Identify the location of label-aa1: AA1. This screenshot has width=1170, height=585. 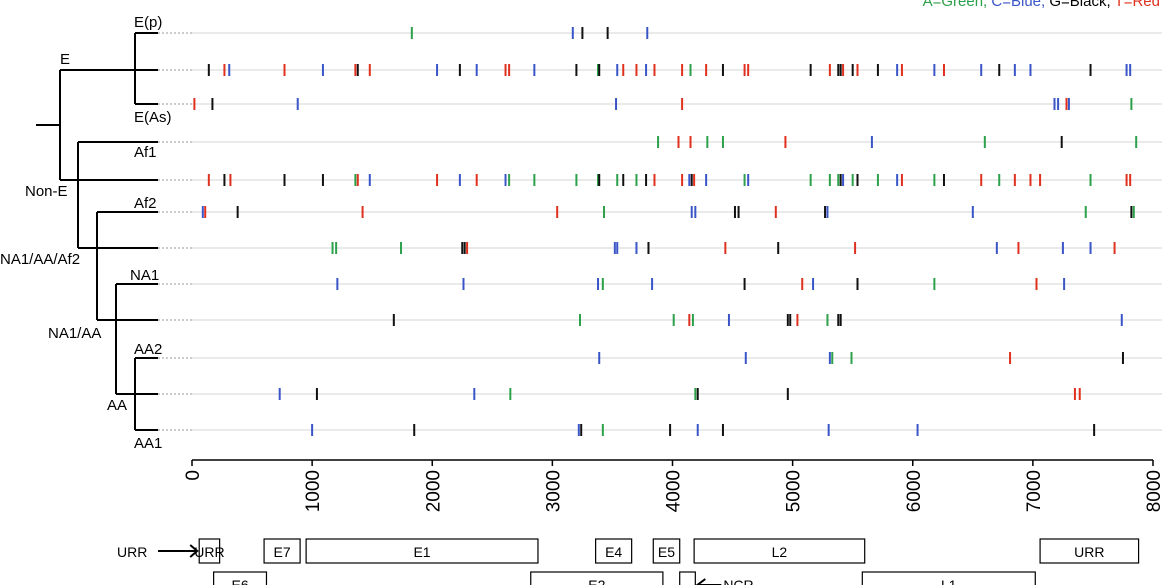
(148, 443).